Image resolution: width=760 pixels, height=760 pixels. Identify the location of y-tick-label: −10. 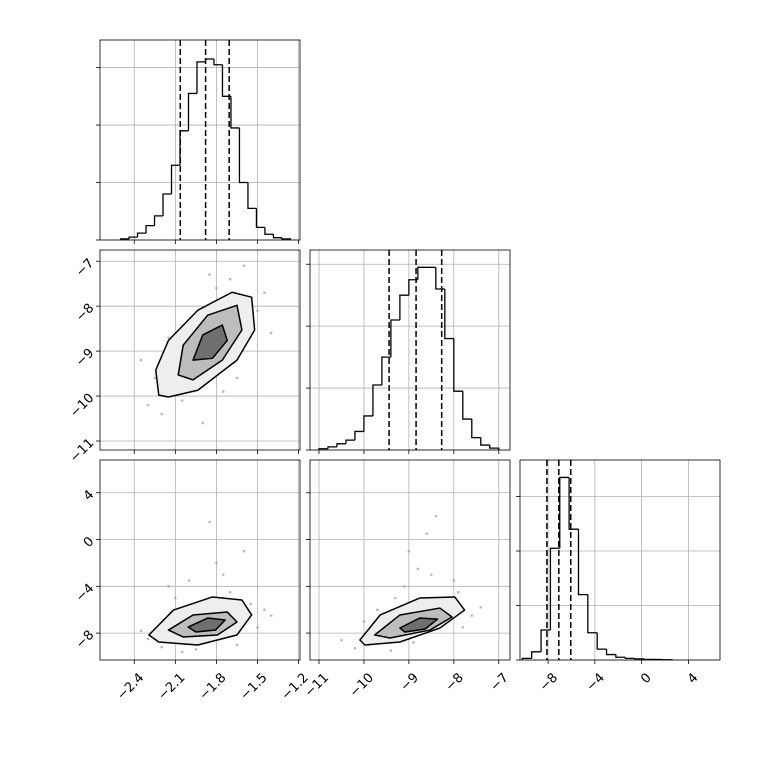
(82, 406).